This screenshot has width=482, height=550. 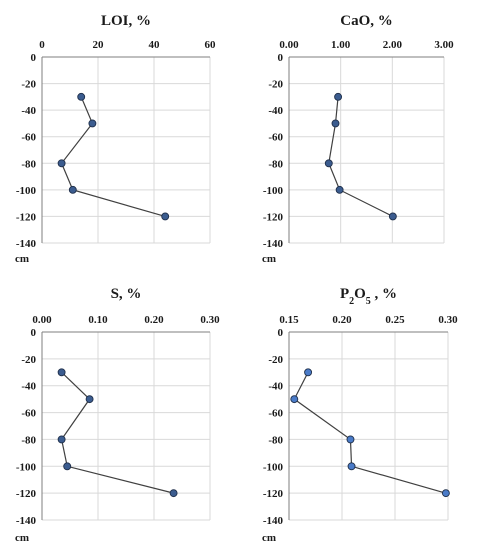 I want to click on x-tick-label: 20, so click(x=99, y=45).